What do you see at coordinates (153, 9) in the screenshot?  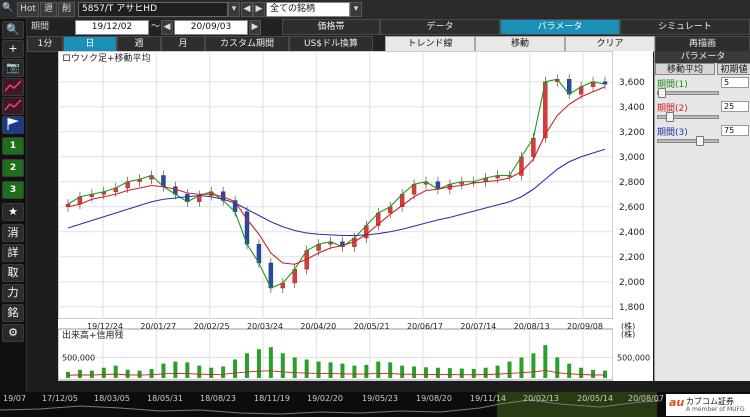 I see `symbol-input: 5857/T アサヒHD` at bounding box center [153, 9].